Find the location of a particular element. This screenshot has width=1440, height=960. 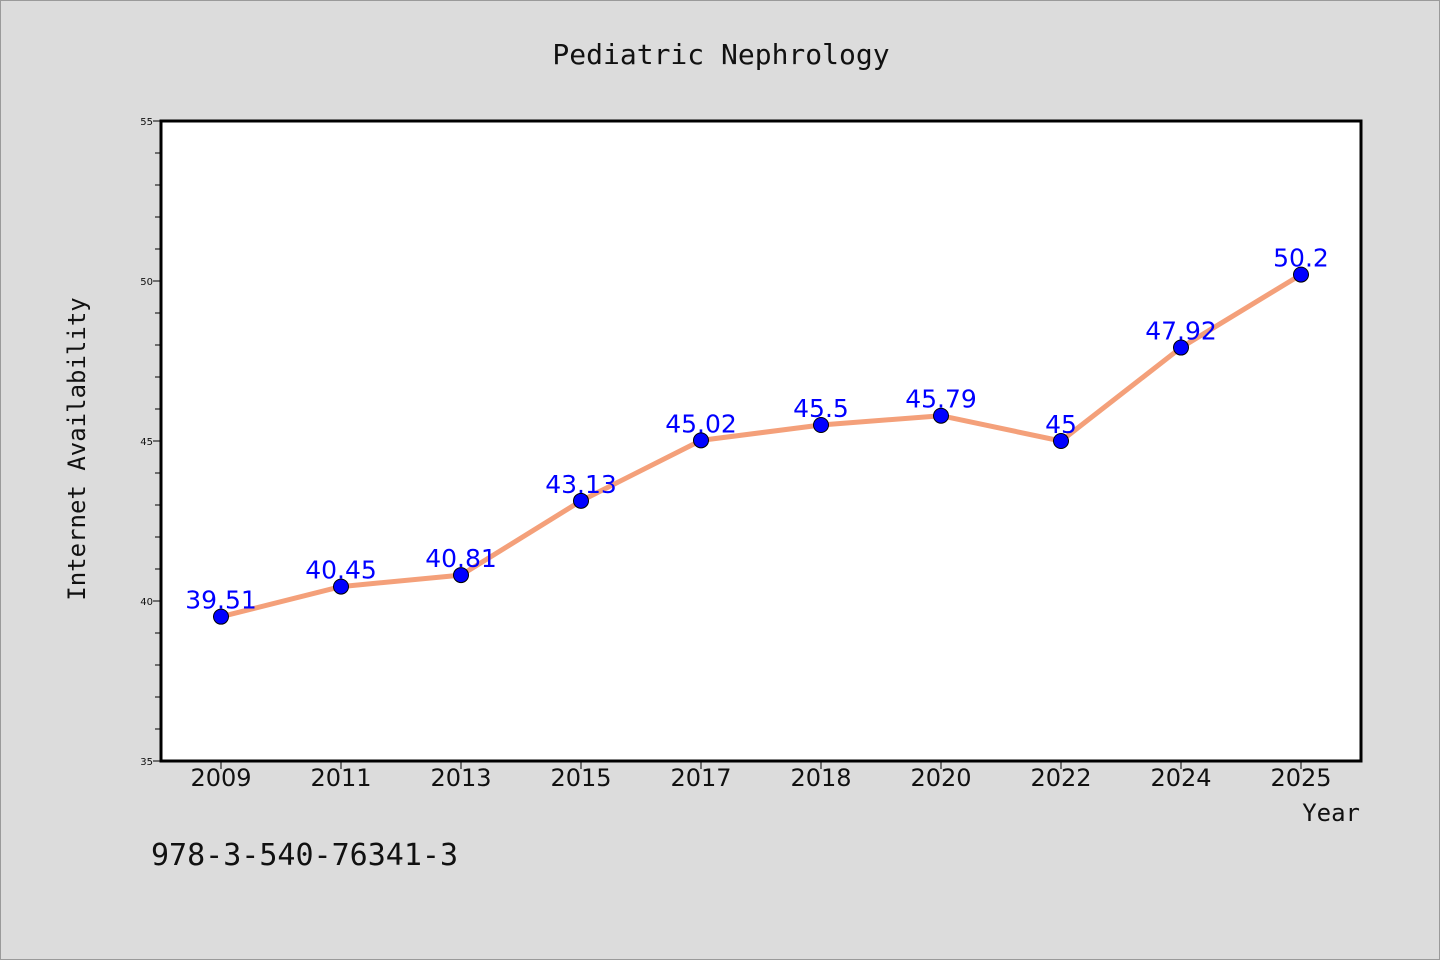

y-tick-label: 50 is located at coordinates (146, 282).